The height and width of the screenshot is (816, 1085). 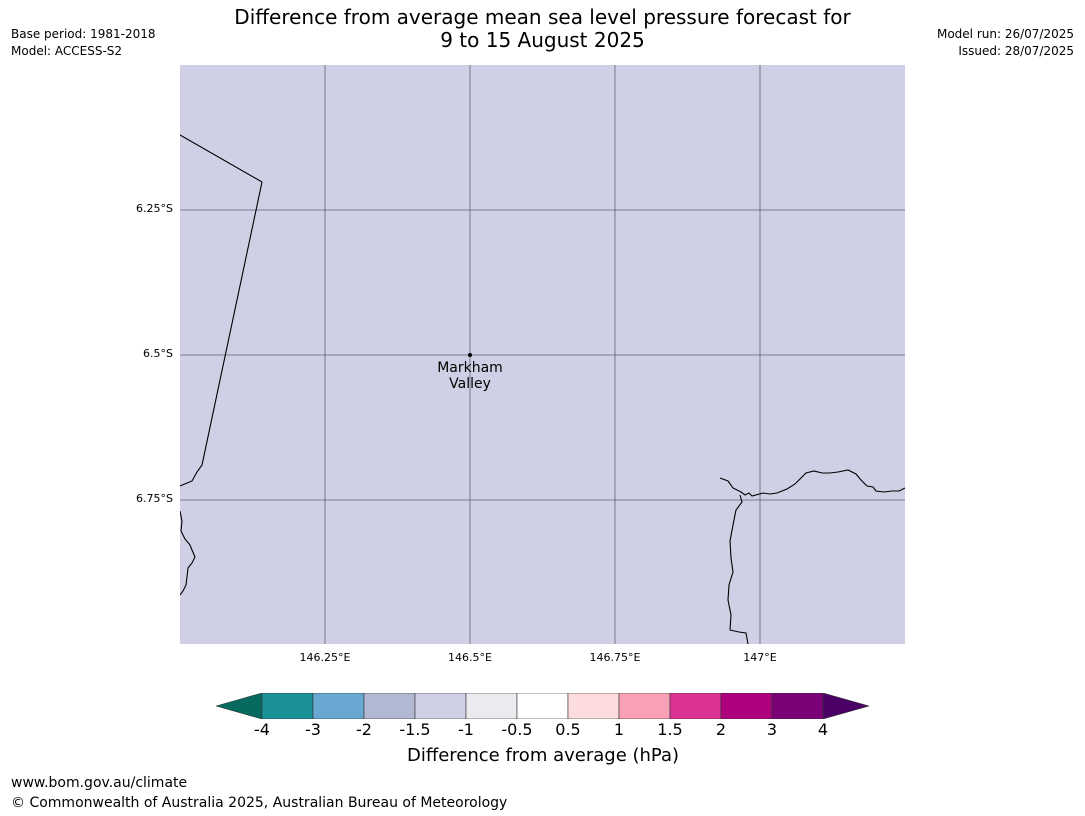 I want to click on colorbar-extend-high, so click(x=846, y=706).